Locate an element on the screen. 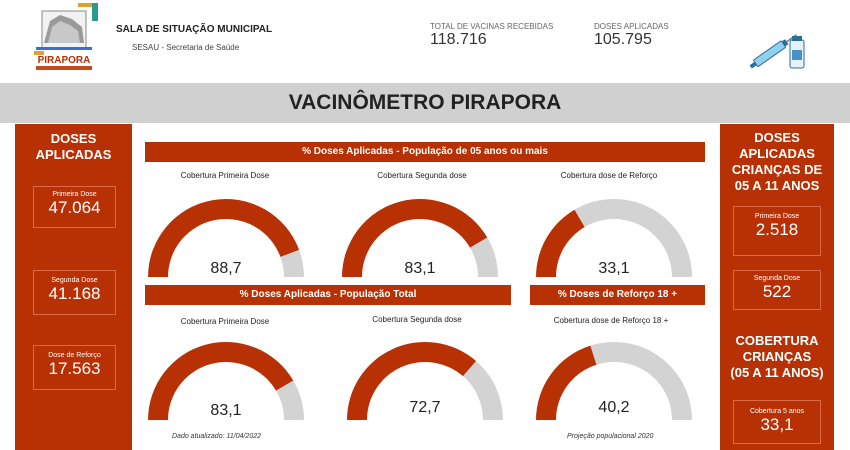 This screenshot has width=850, height=450. gauge-1-value: 88,7 is located at coordinates (226, 268).